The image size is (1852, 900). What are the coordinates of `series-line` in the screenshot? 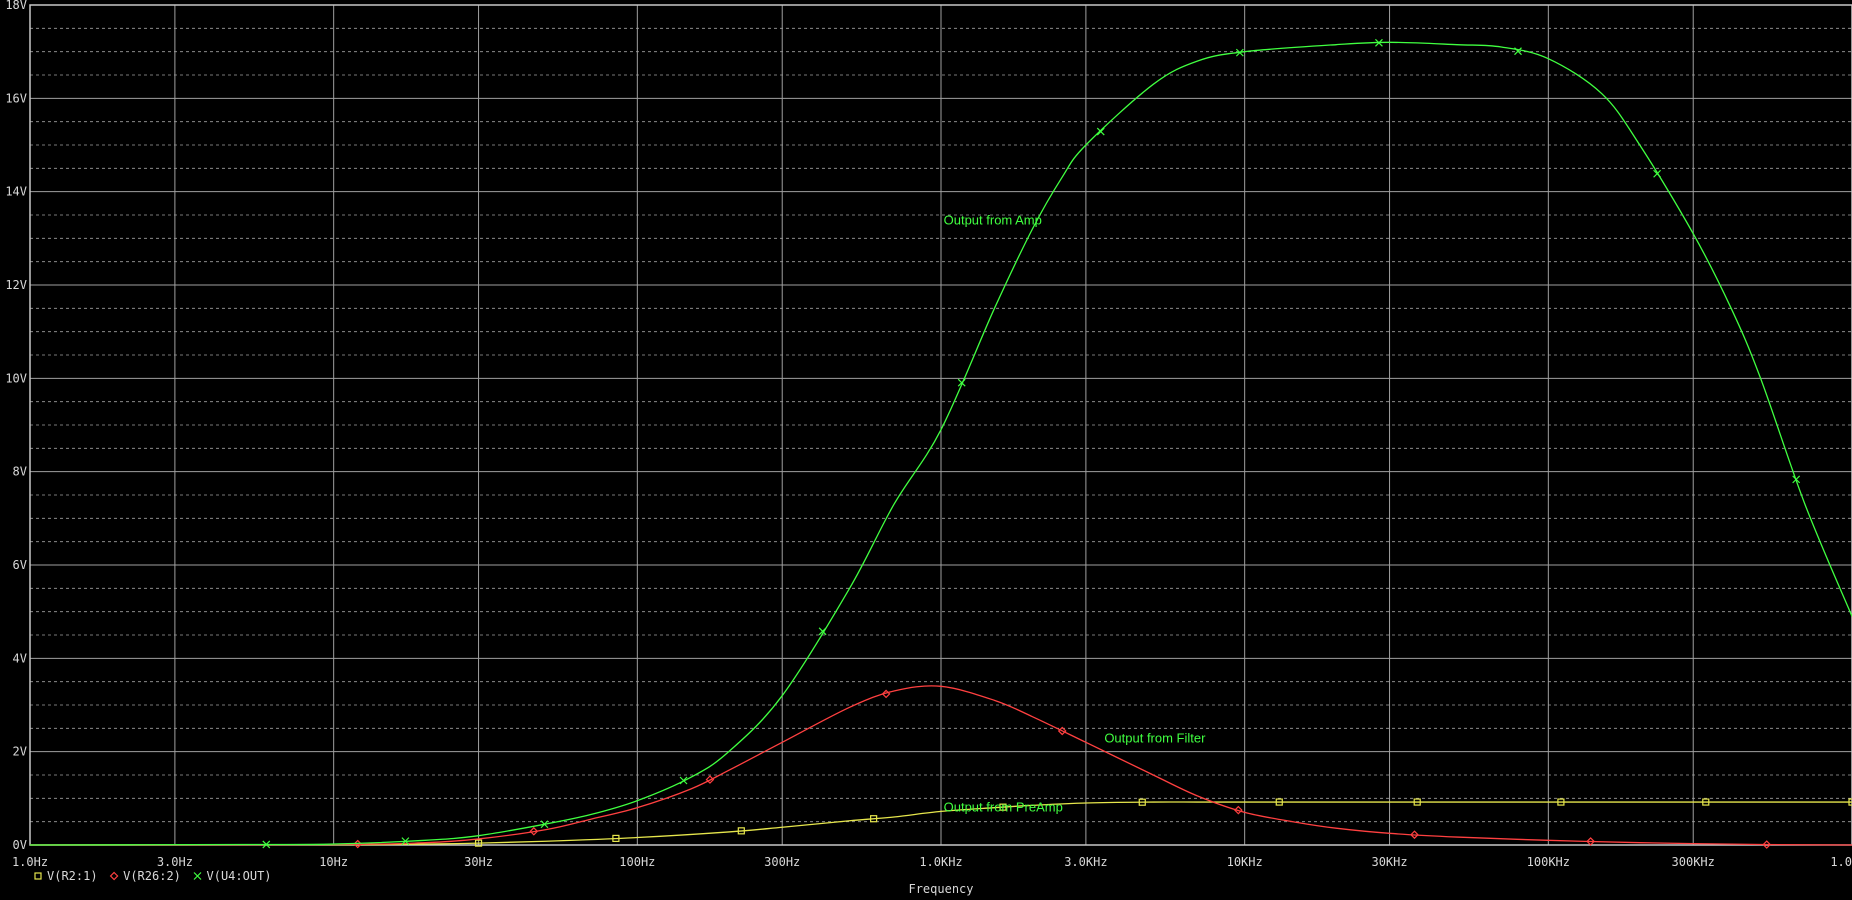 It's located at (940, 823).